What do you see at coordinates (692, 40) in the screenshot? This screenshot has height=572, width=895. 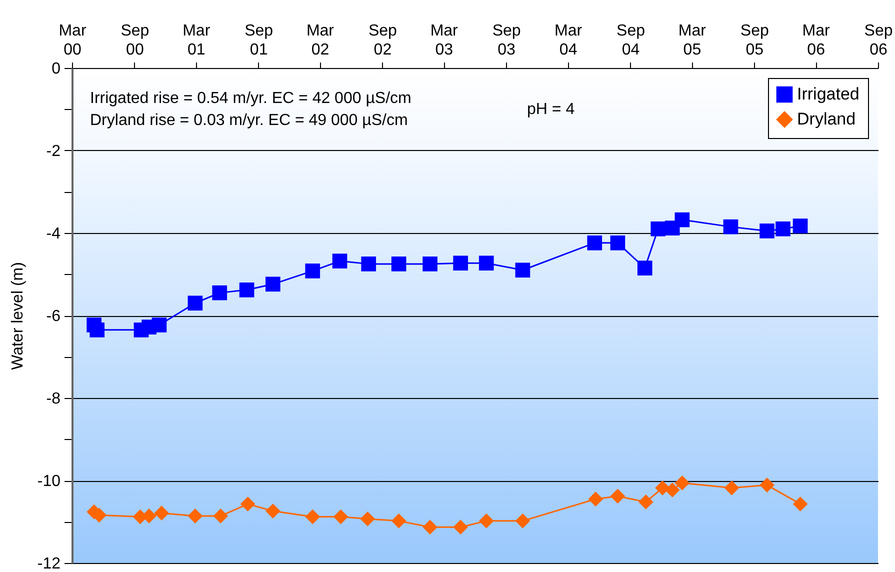 I see `x-tick-label: Mar 05` at bounding box center [692, 40].